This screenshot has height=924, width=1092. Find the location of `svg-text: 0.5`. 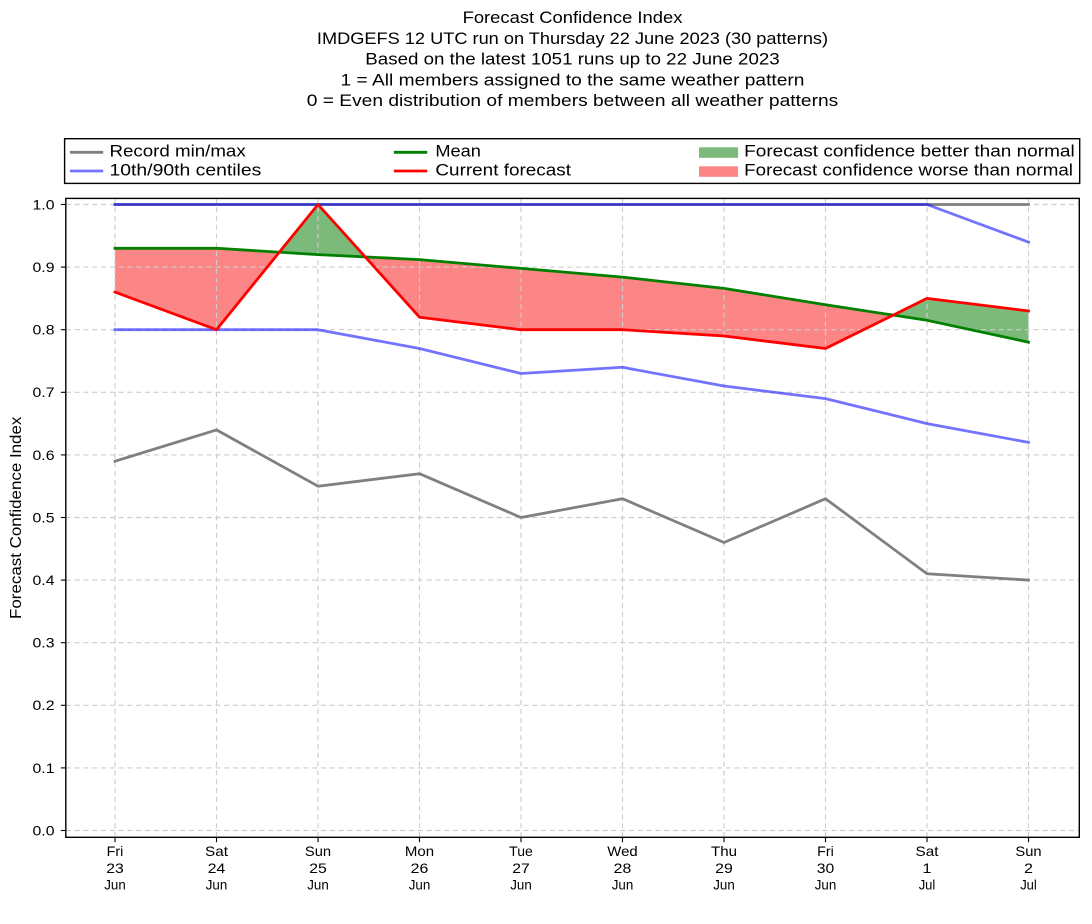

svg-text: 0.5 is located at coordinates (44, 517).